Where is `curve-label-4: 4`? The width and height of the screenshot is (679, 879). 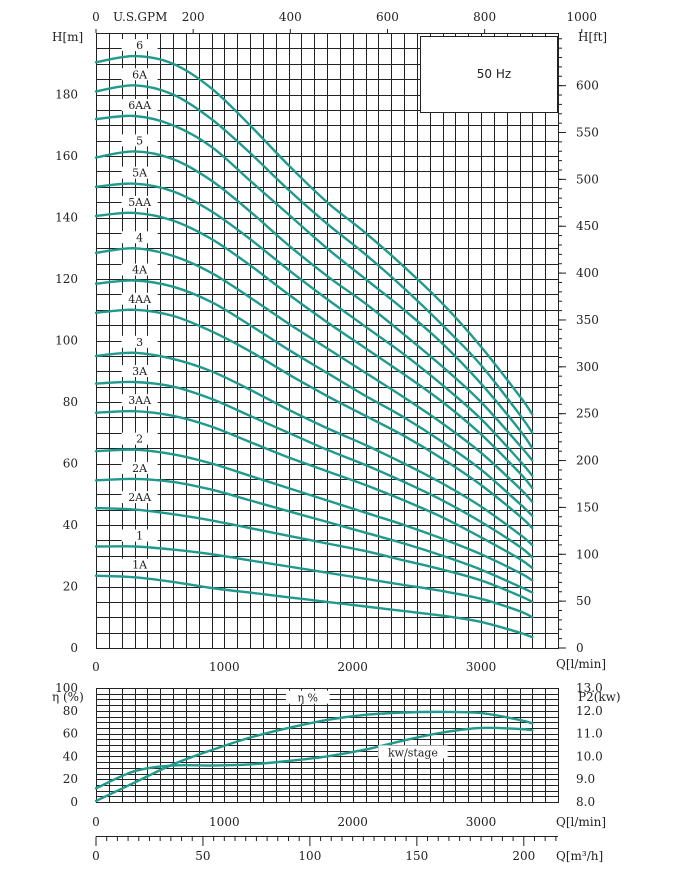 curve-label-4: 4 is located at coordinates (139, 237).